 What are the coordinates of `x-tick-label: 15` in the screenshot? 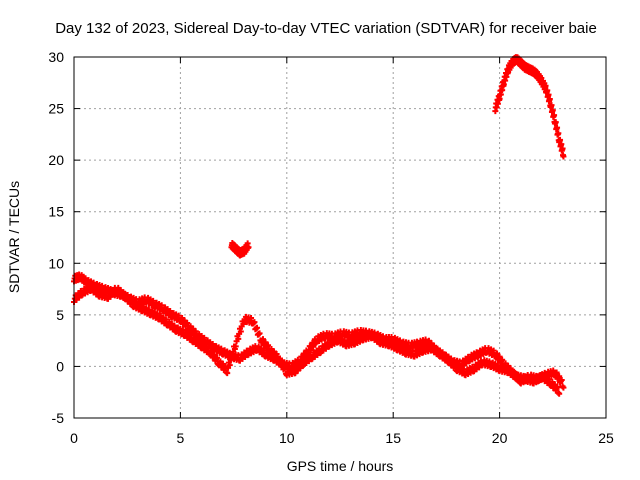 It's located at (393, 438).